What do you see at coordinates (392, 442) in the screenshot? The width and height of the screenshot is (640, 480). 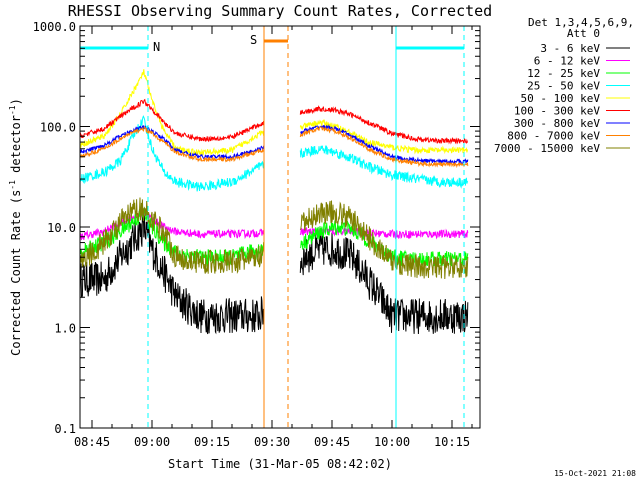 I see `x-tick-label: 10:00` at bounding box center [392, 442].